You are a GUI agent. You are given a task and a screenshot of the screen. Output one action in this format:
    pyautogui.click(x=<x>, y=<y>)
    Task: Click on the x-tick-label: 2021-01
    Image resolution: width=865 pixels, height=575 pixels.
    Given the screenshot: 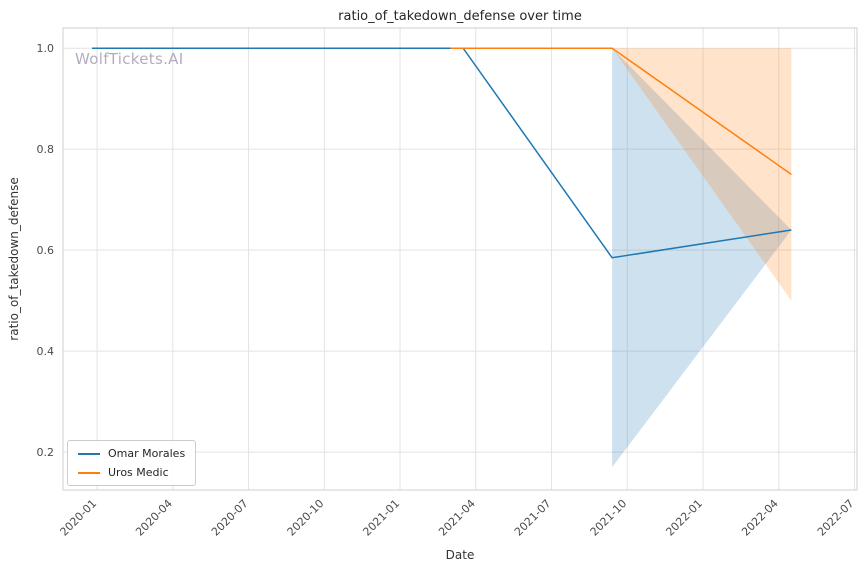 What is the action you would take?
    pyautogui.click(x=381, y=518)
    